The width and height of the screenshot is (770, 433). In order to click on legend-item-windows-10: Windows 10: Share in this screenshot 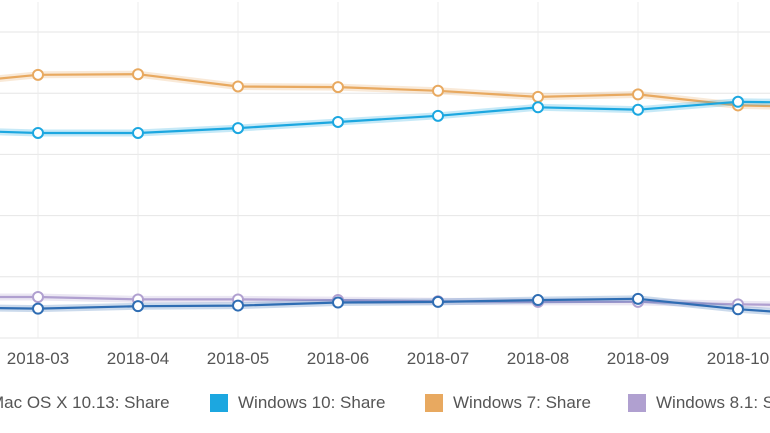, I will do `click(297, 403)`.